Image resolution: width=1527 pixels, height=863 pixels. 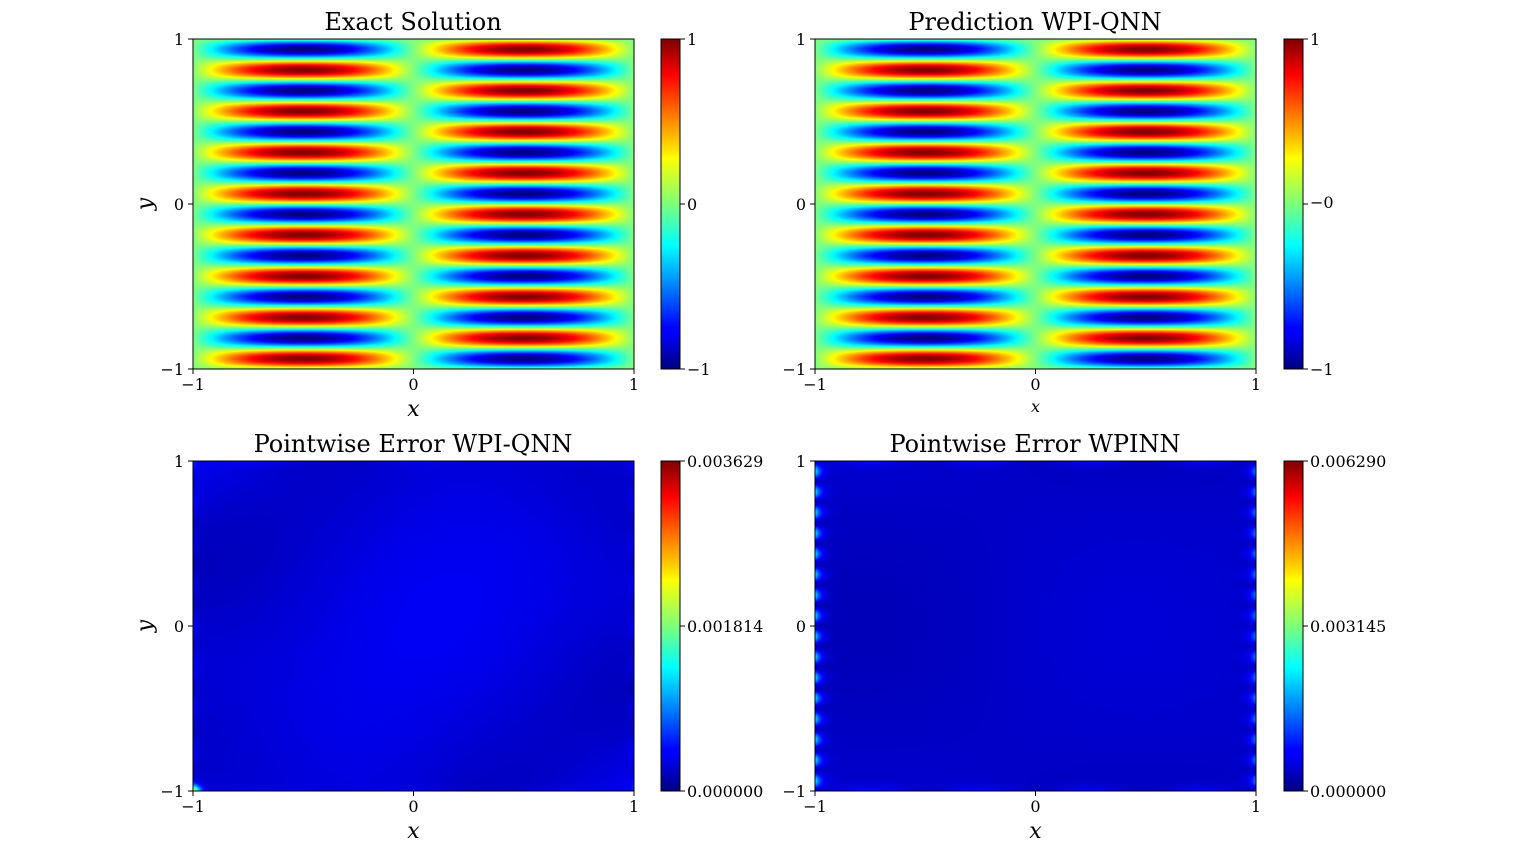 I want to click on panel-title: Exact Solution, so click(x=412, y=22).